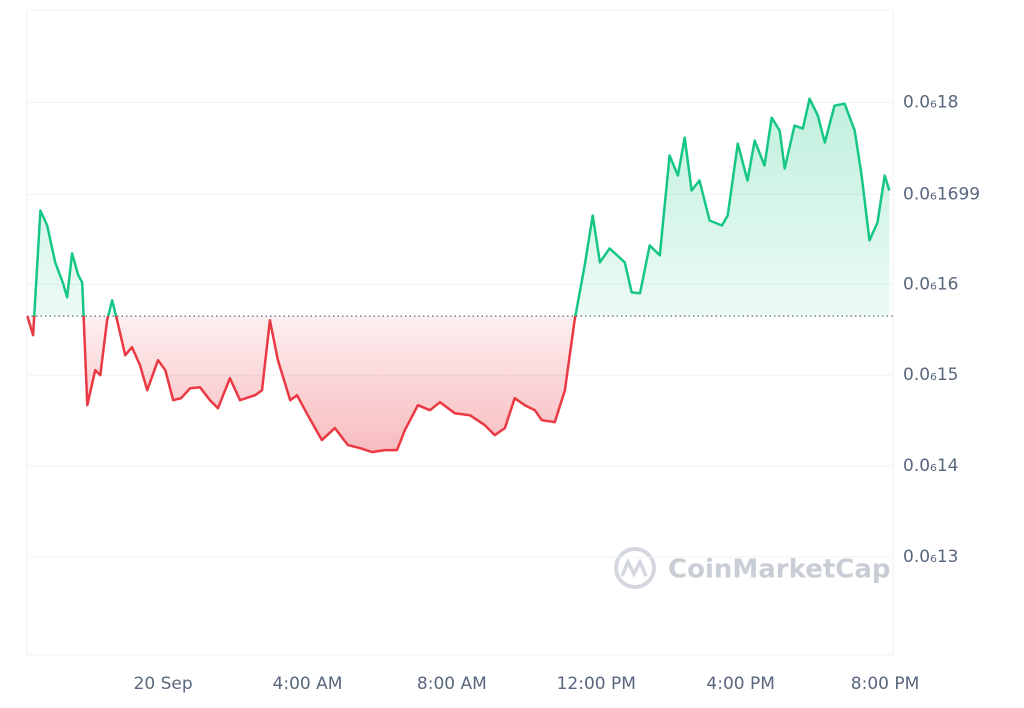 The width and height of the screenshot is (1024, 708). Describe the element at coordinates (930, 466) in the screenshot. I see `y-tick-label: 0.0₆14` at that location.